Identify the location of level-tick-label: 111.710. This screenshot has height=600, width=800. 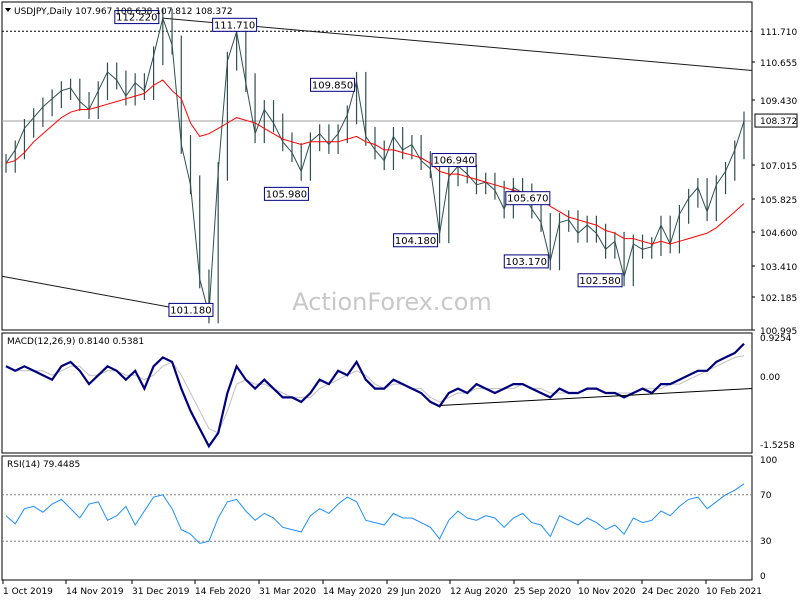
(778, 33).